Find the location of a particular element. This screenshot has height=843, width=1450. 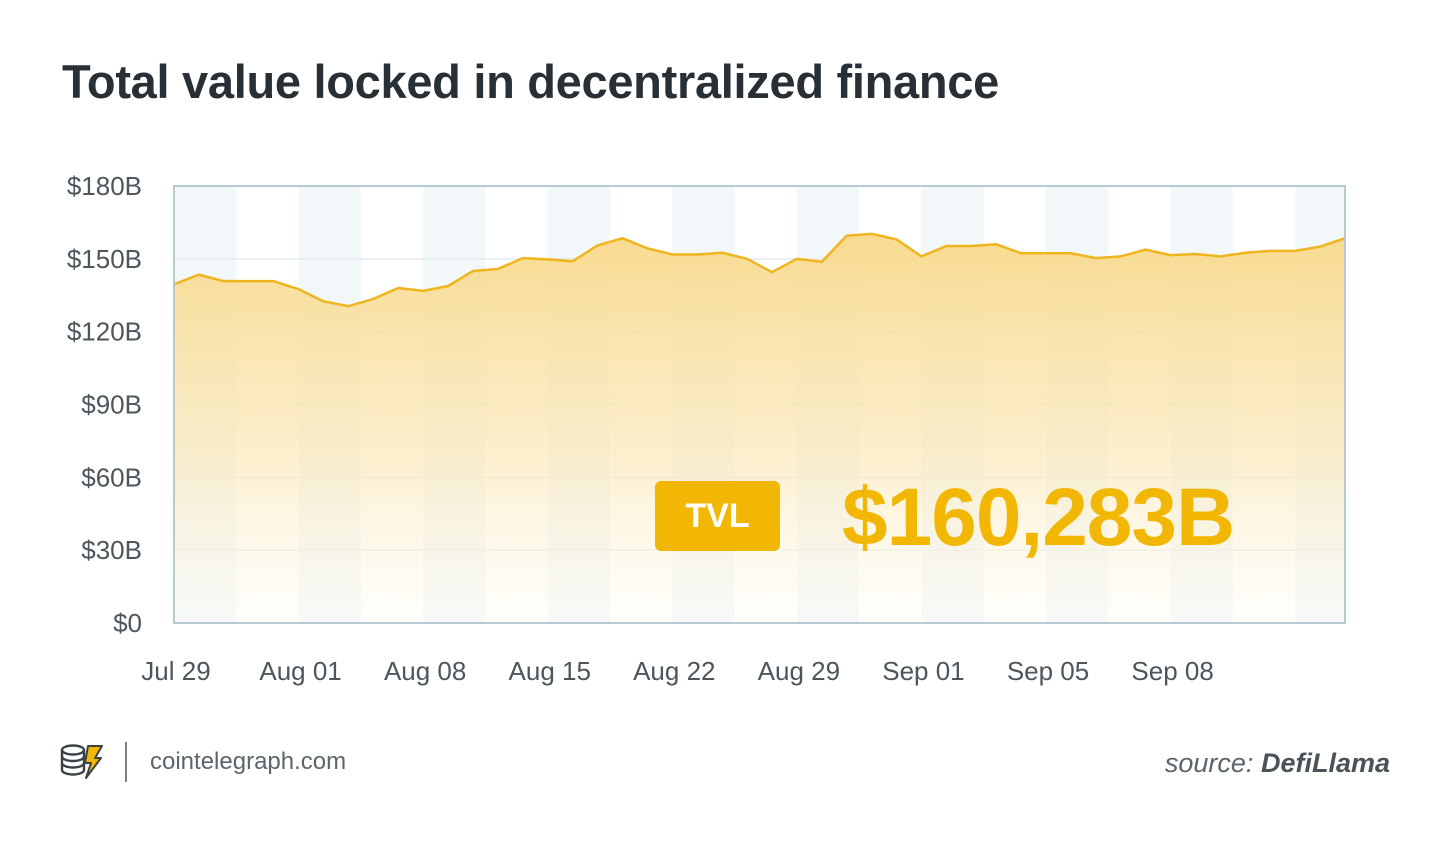

source-name: DefiLlama is located at coordinates (1325, 763).